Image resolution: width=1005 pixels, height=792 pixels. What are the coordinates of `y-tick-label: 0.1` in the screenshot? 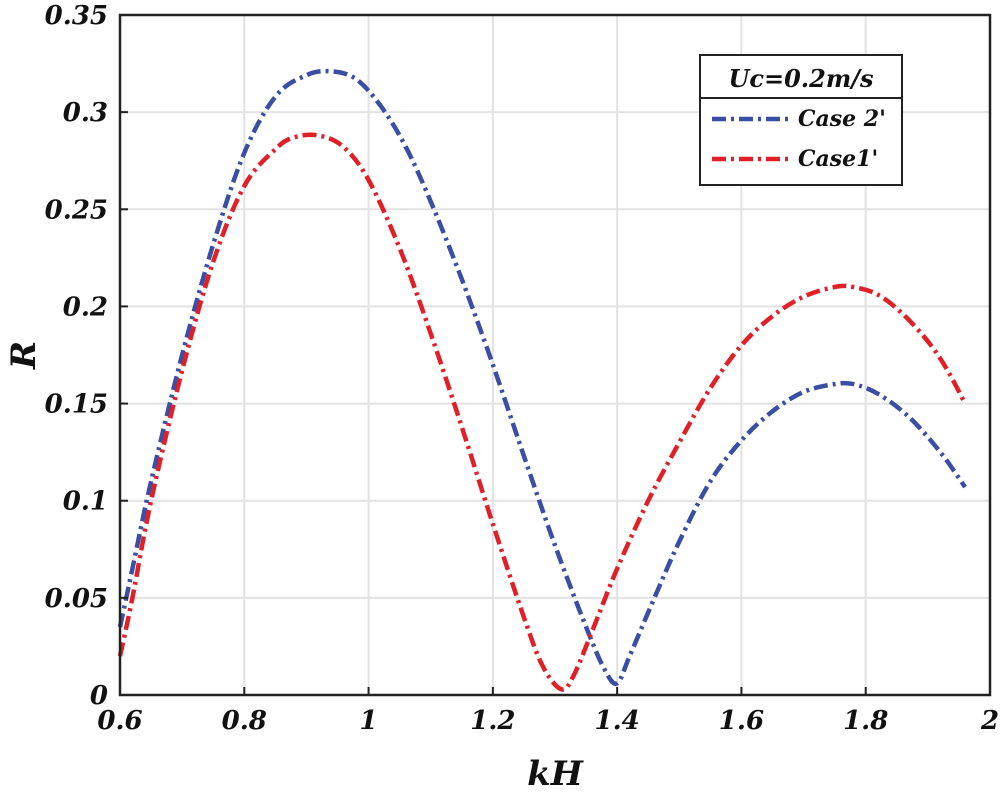 It's located at (85, 502).